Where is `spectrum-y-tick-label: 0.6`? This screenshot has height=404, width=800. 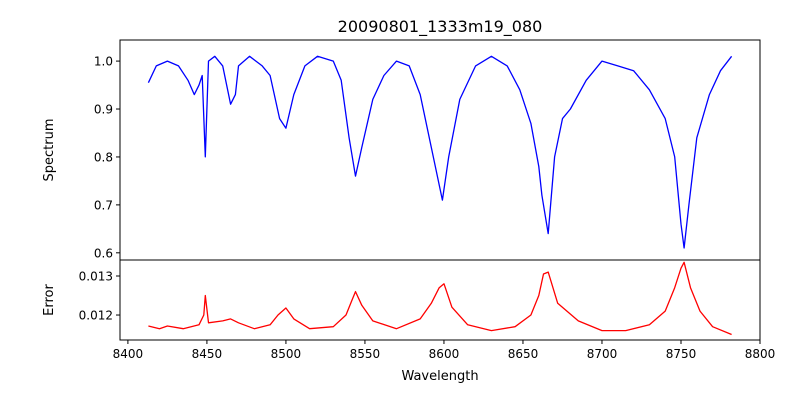
spectrum-y-tick-label: 0.6 is located at coordinates (103, 253).